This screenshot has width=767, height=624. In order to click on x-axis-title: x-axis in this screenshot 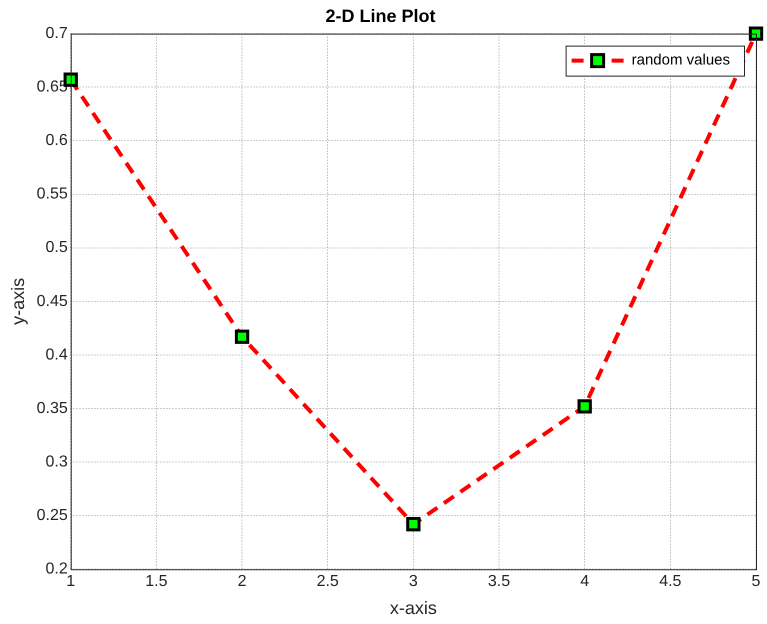, I will do `click(413, 608)`.